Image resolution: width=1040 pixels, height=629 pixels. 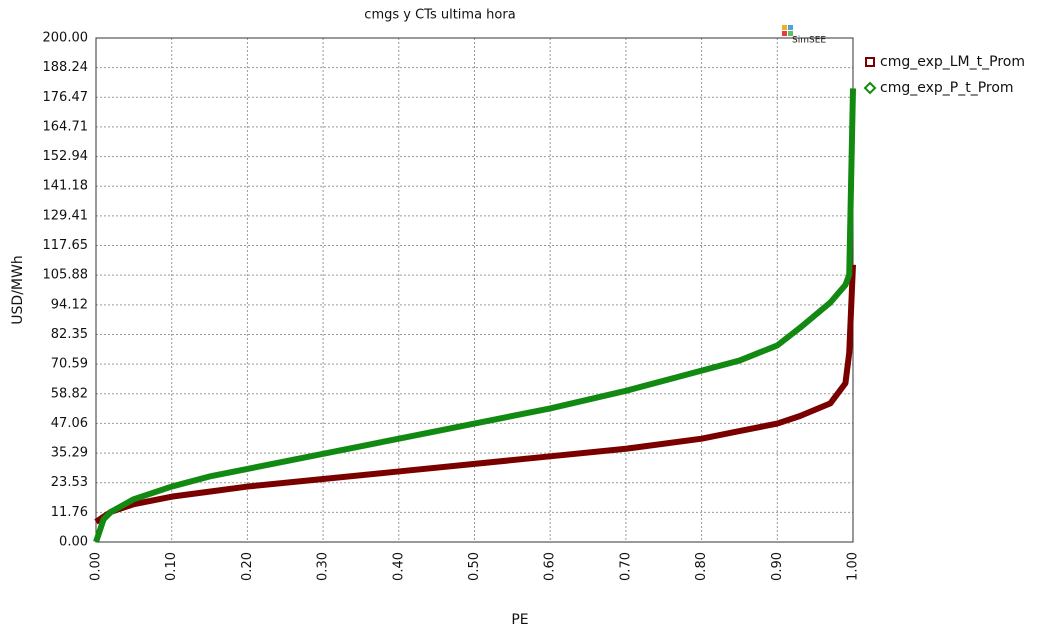 What do you see at coordinates (625, 566) in the screenshot?
I see `x-tick-label: 0.70` at bounding box center [625, 566].